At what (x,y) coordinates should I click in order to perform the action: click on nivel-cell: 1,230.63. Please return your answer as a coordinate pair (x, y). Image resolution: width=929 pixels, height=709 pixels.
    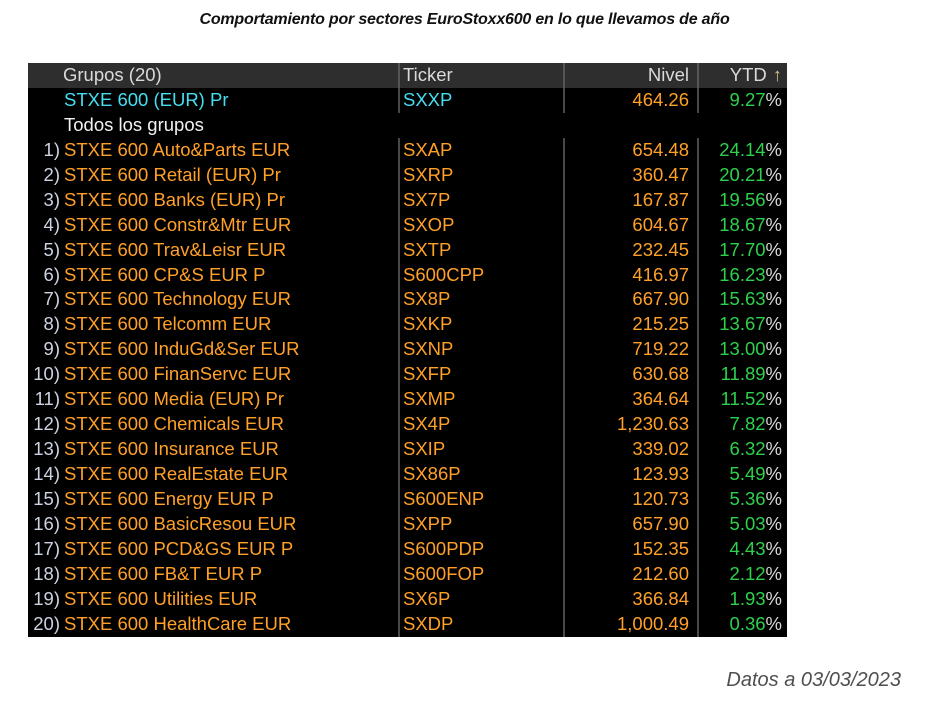
    Looking at the image, I should click on (630, 425).